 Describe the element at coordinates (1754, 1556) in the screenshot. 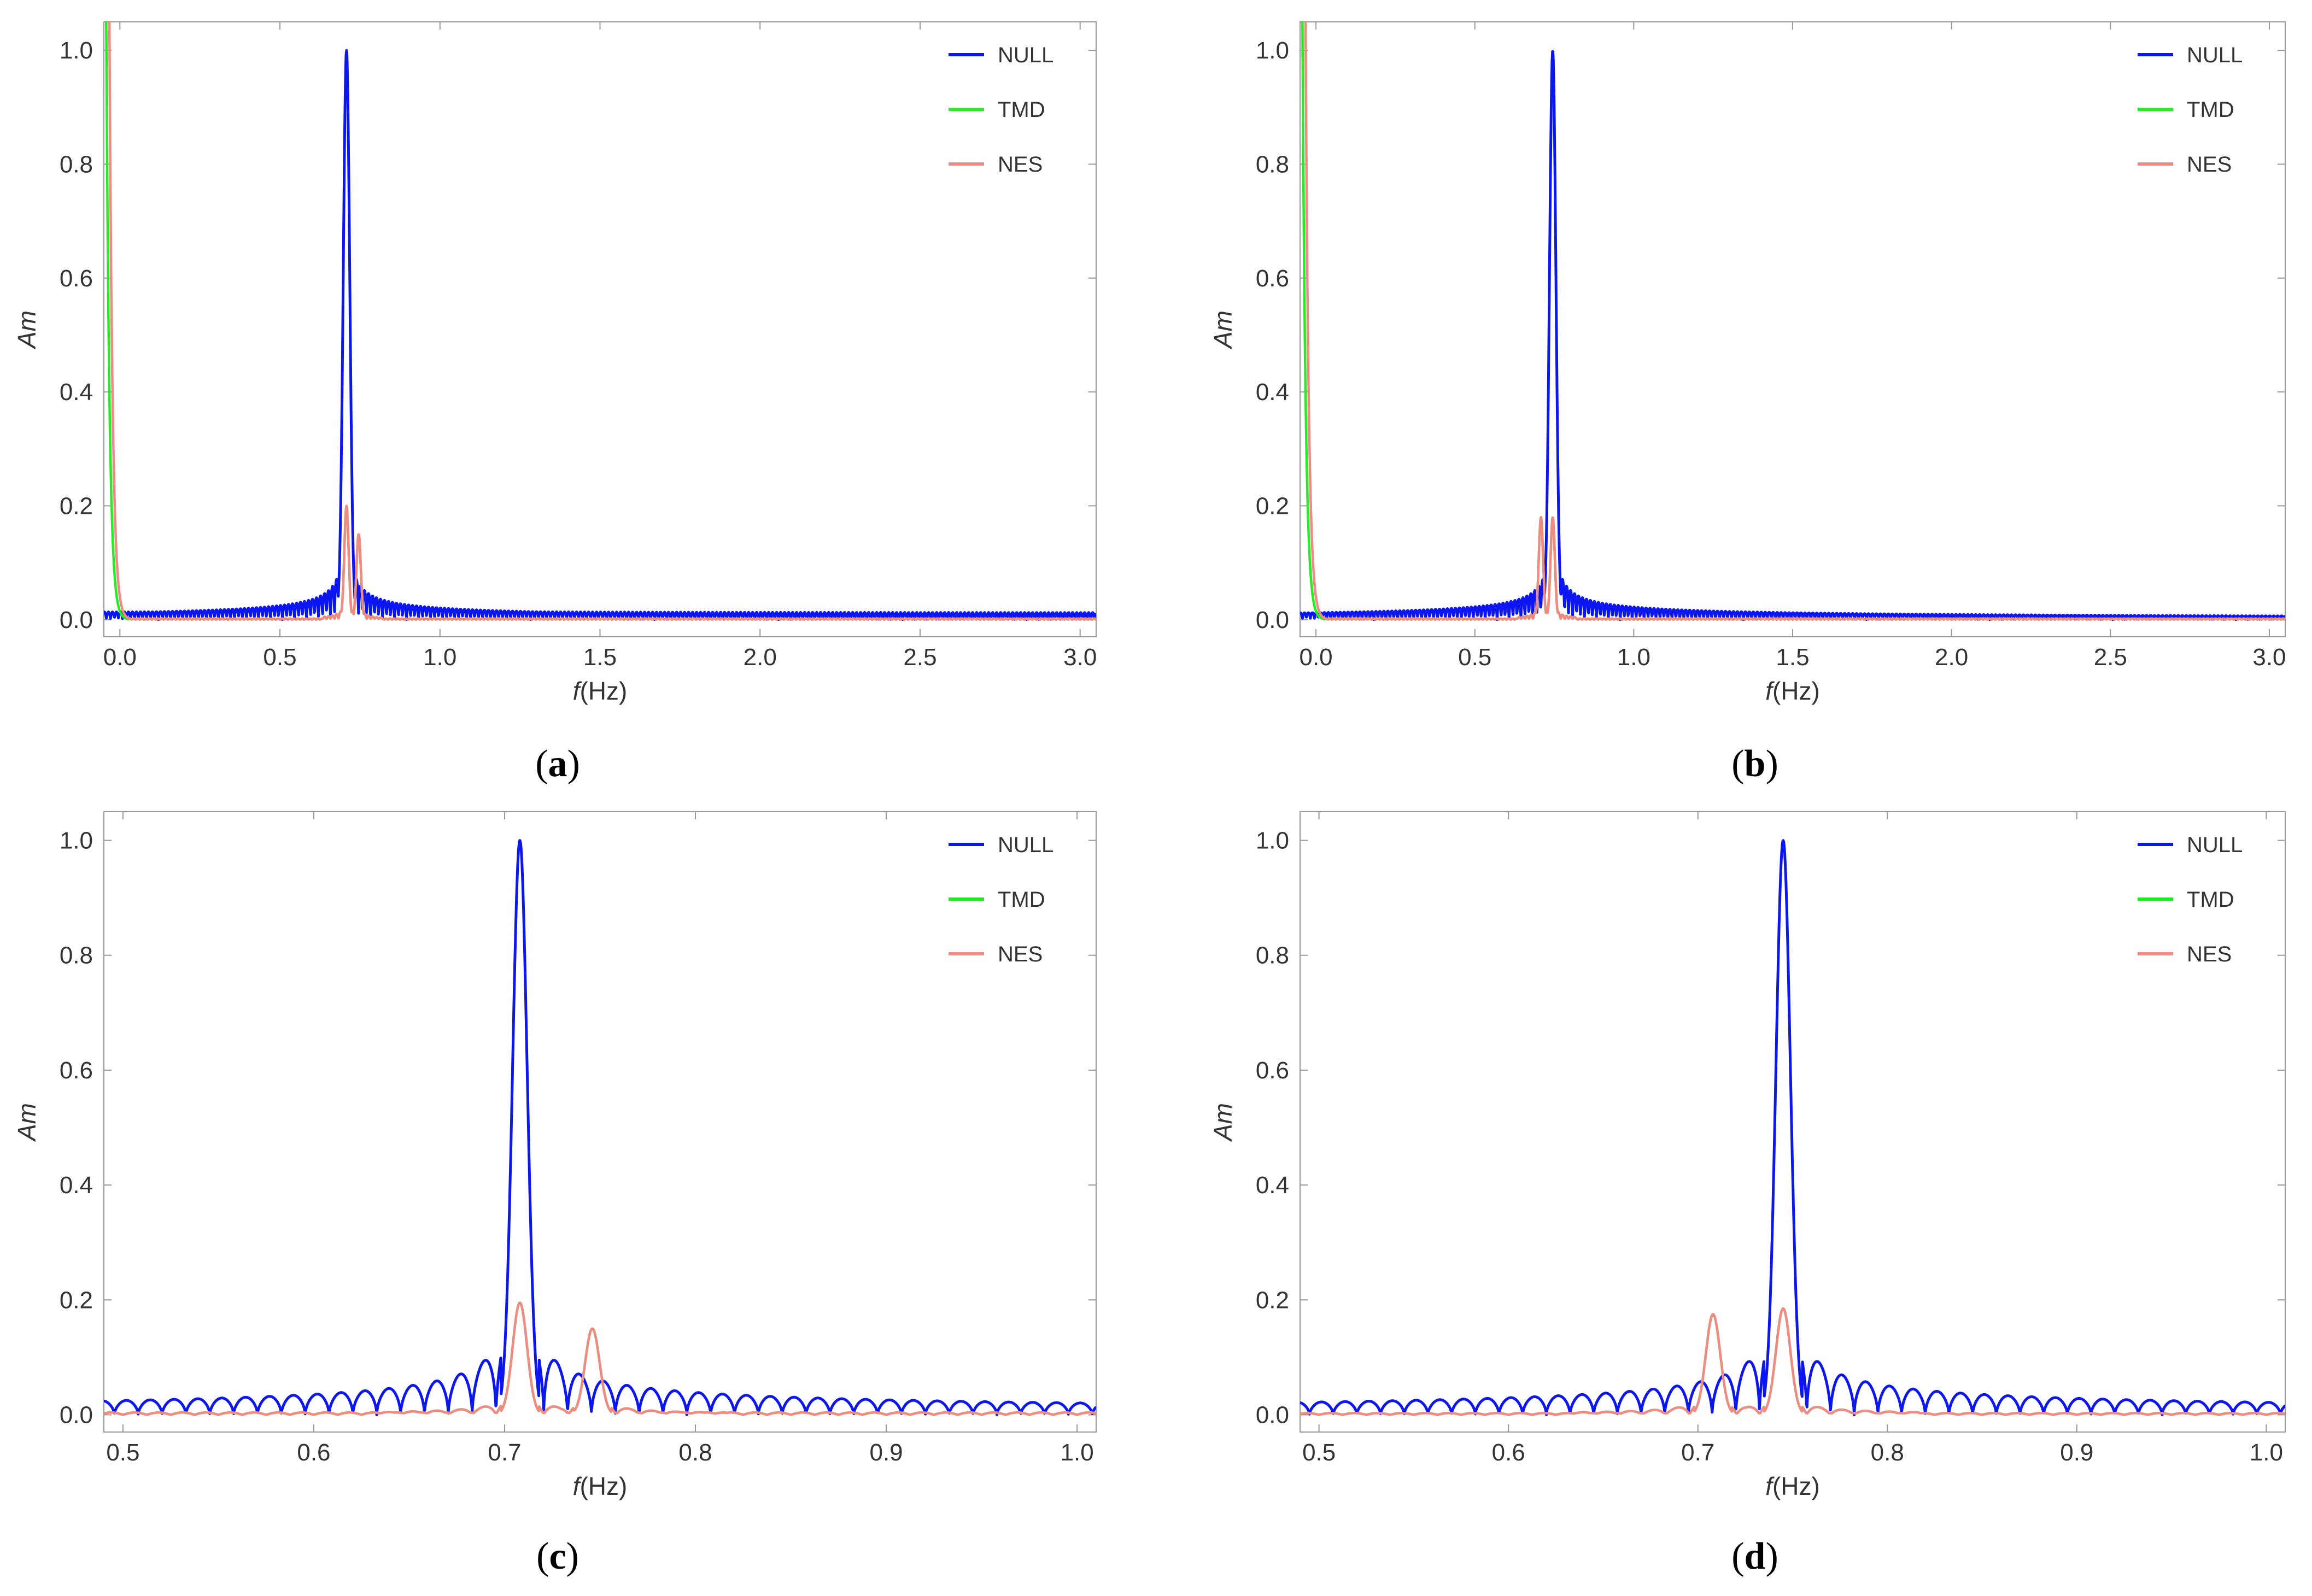

I see `panel-caption: (d)` at that location.